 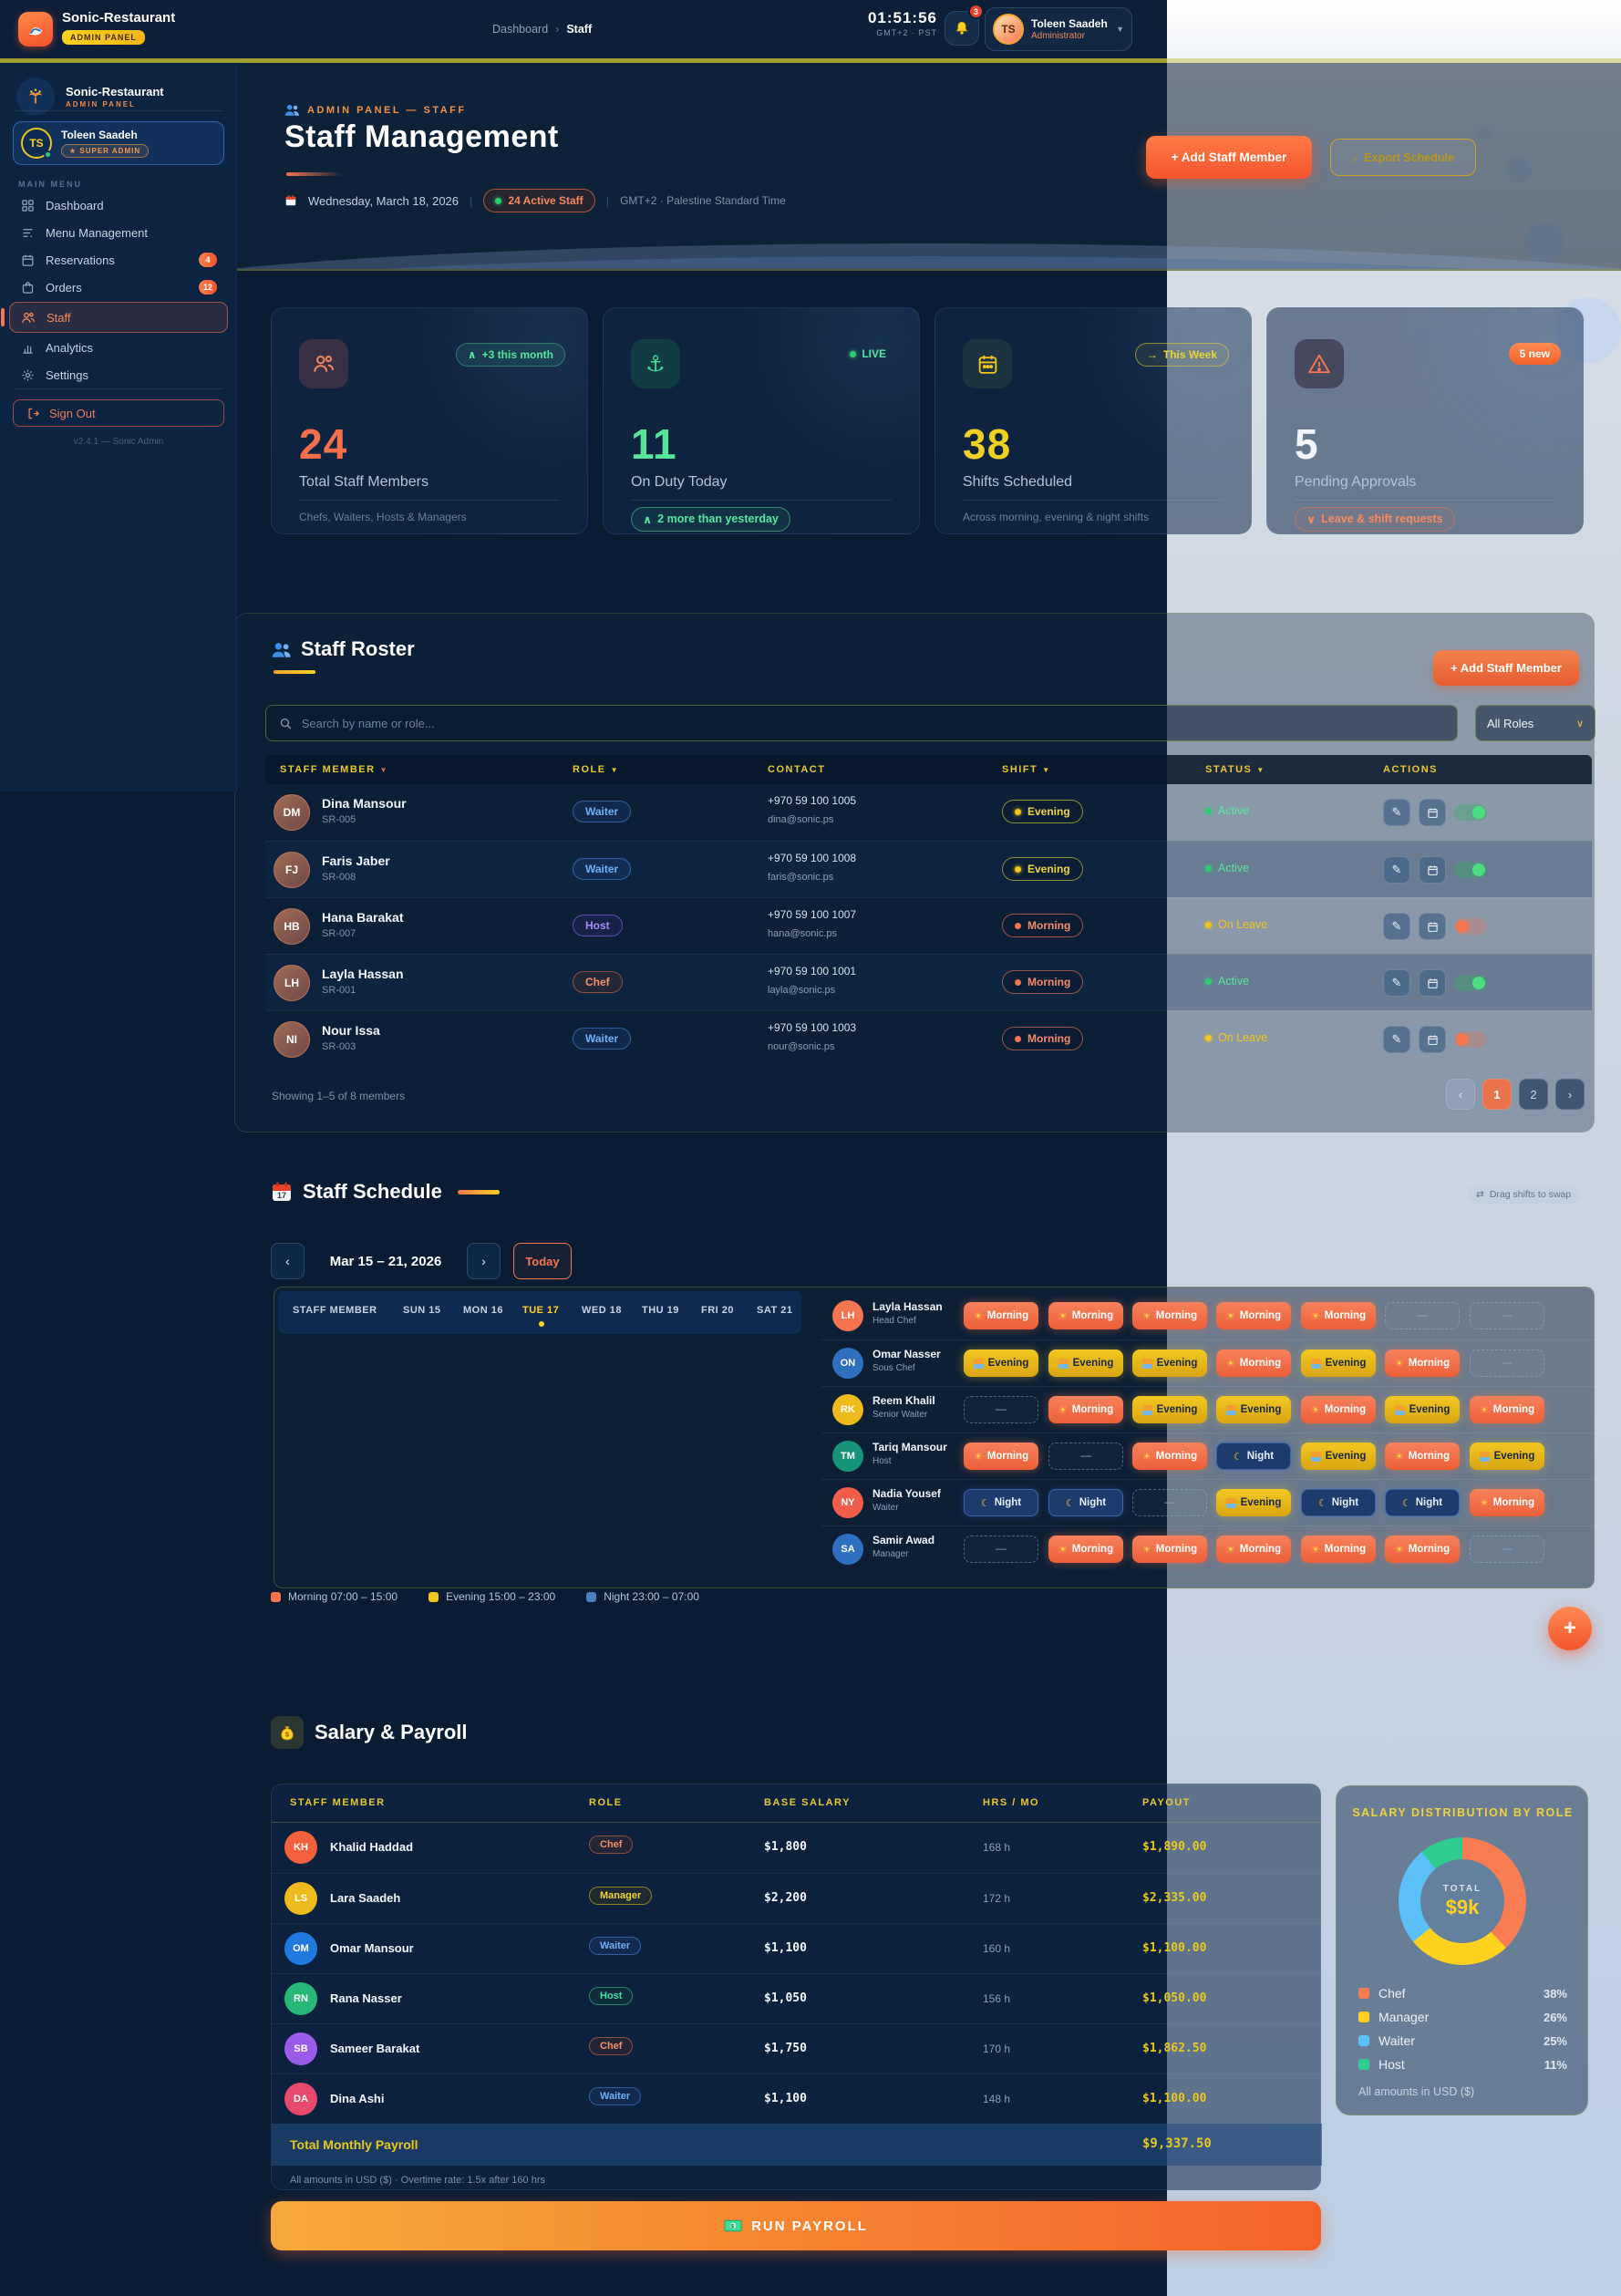 I want to click on column-header: SHIFT ▼, so click(x=1026, y=769).